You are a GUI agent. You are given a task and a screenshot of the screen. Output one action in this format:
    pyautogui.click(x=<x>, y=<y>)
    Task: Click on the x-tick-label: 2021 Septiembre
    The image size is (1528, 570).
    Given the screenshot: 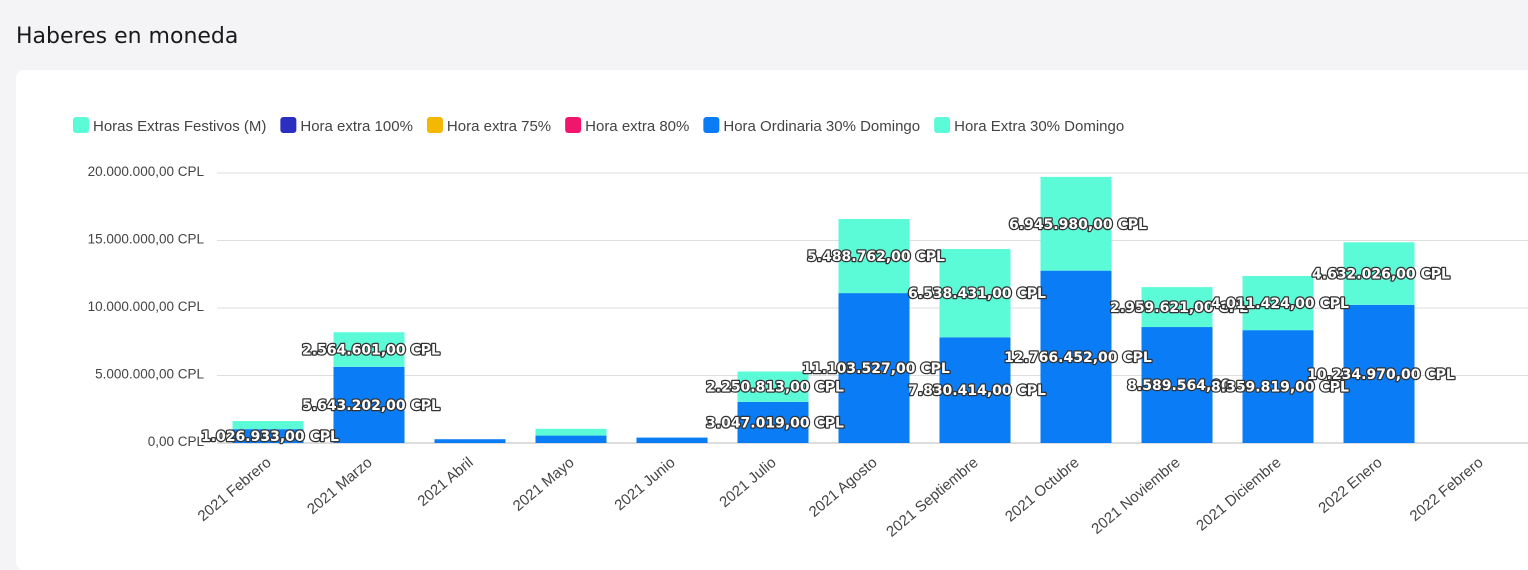 What is the action you would take?
    pyautogui.click(x=932, y=497)
    